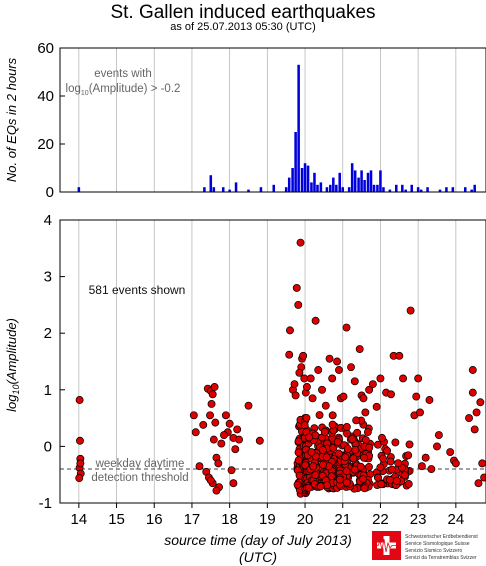 The height and width of the screenshot is (566, 486). I want to click on scatter-y-tick-label: 1, so click(48, 390).